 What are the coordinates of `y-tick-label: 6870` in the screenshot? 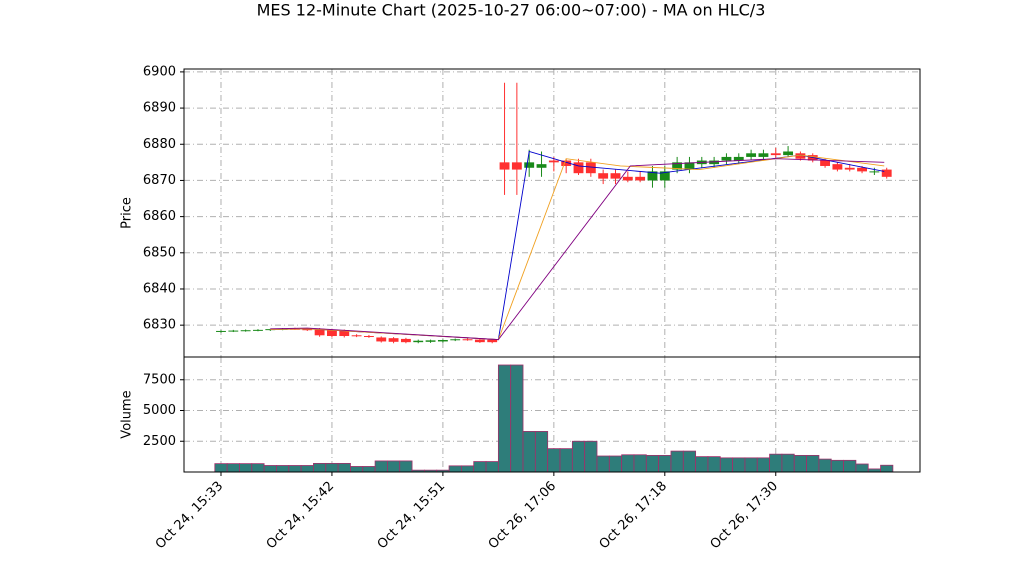 It's located at (159, 180).